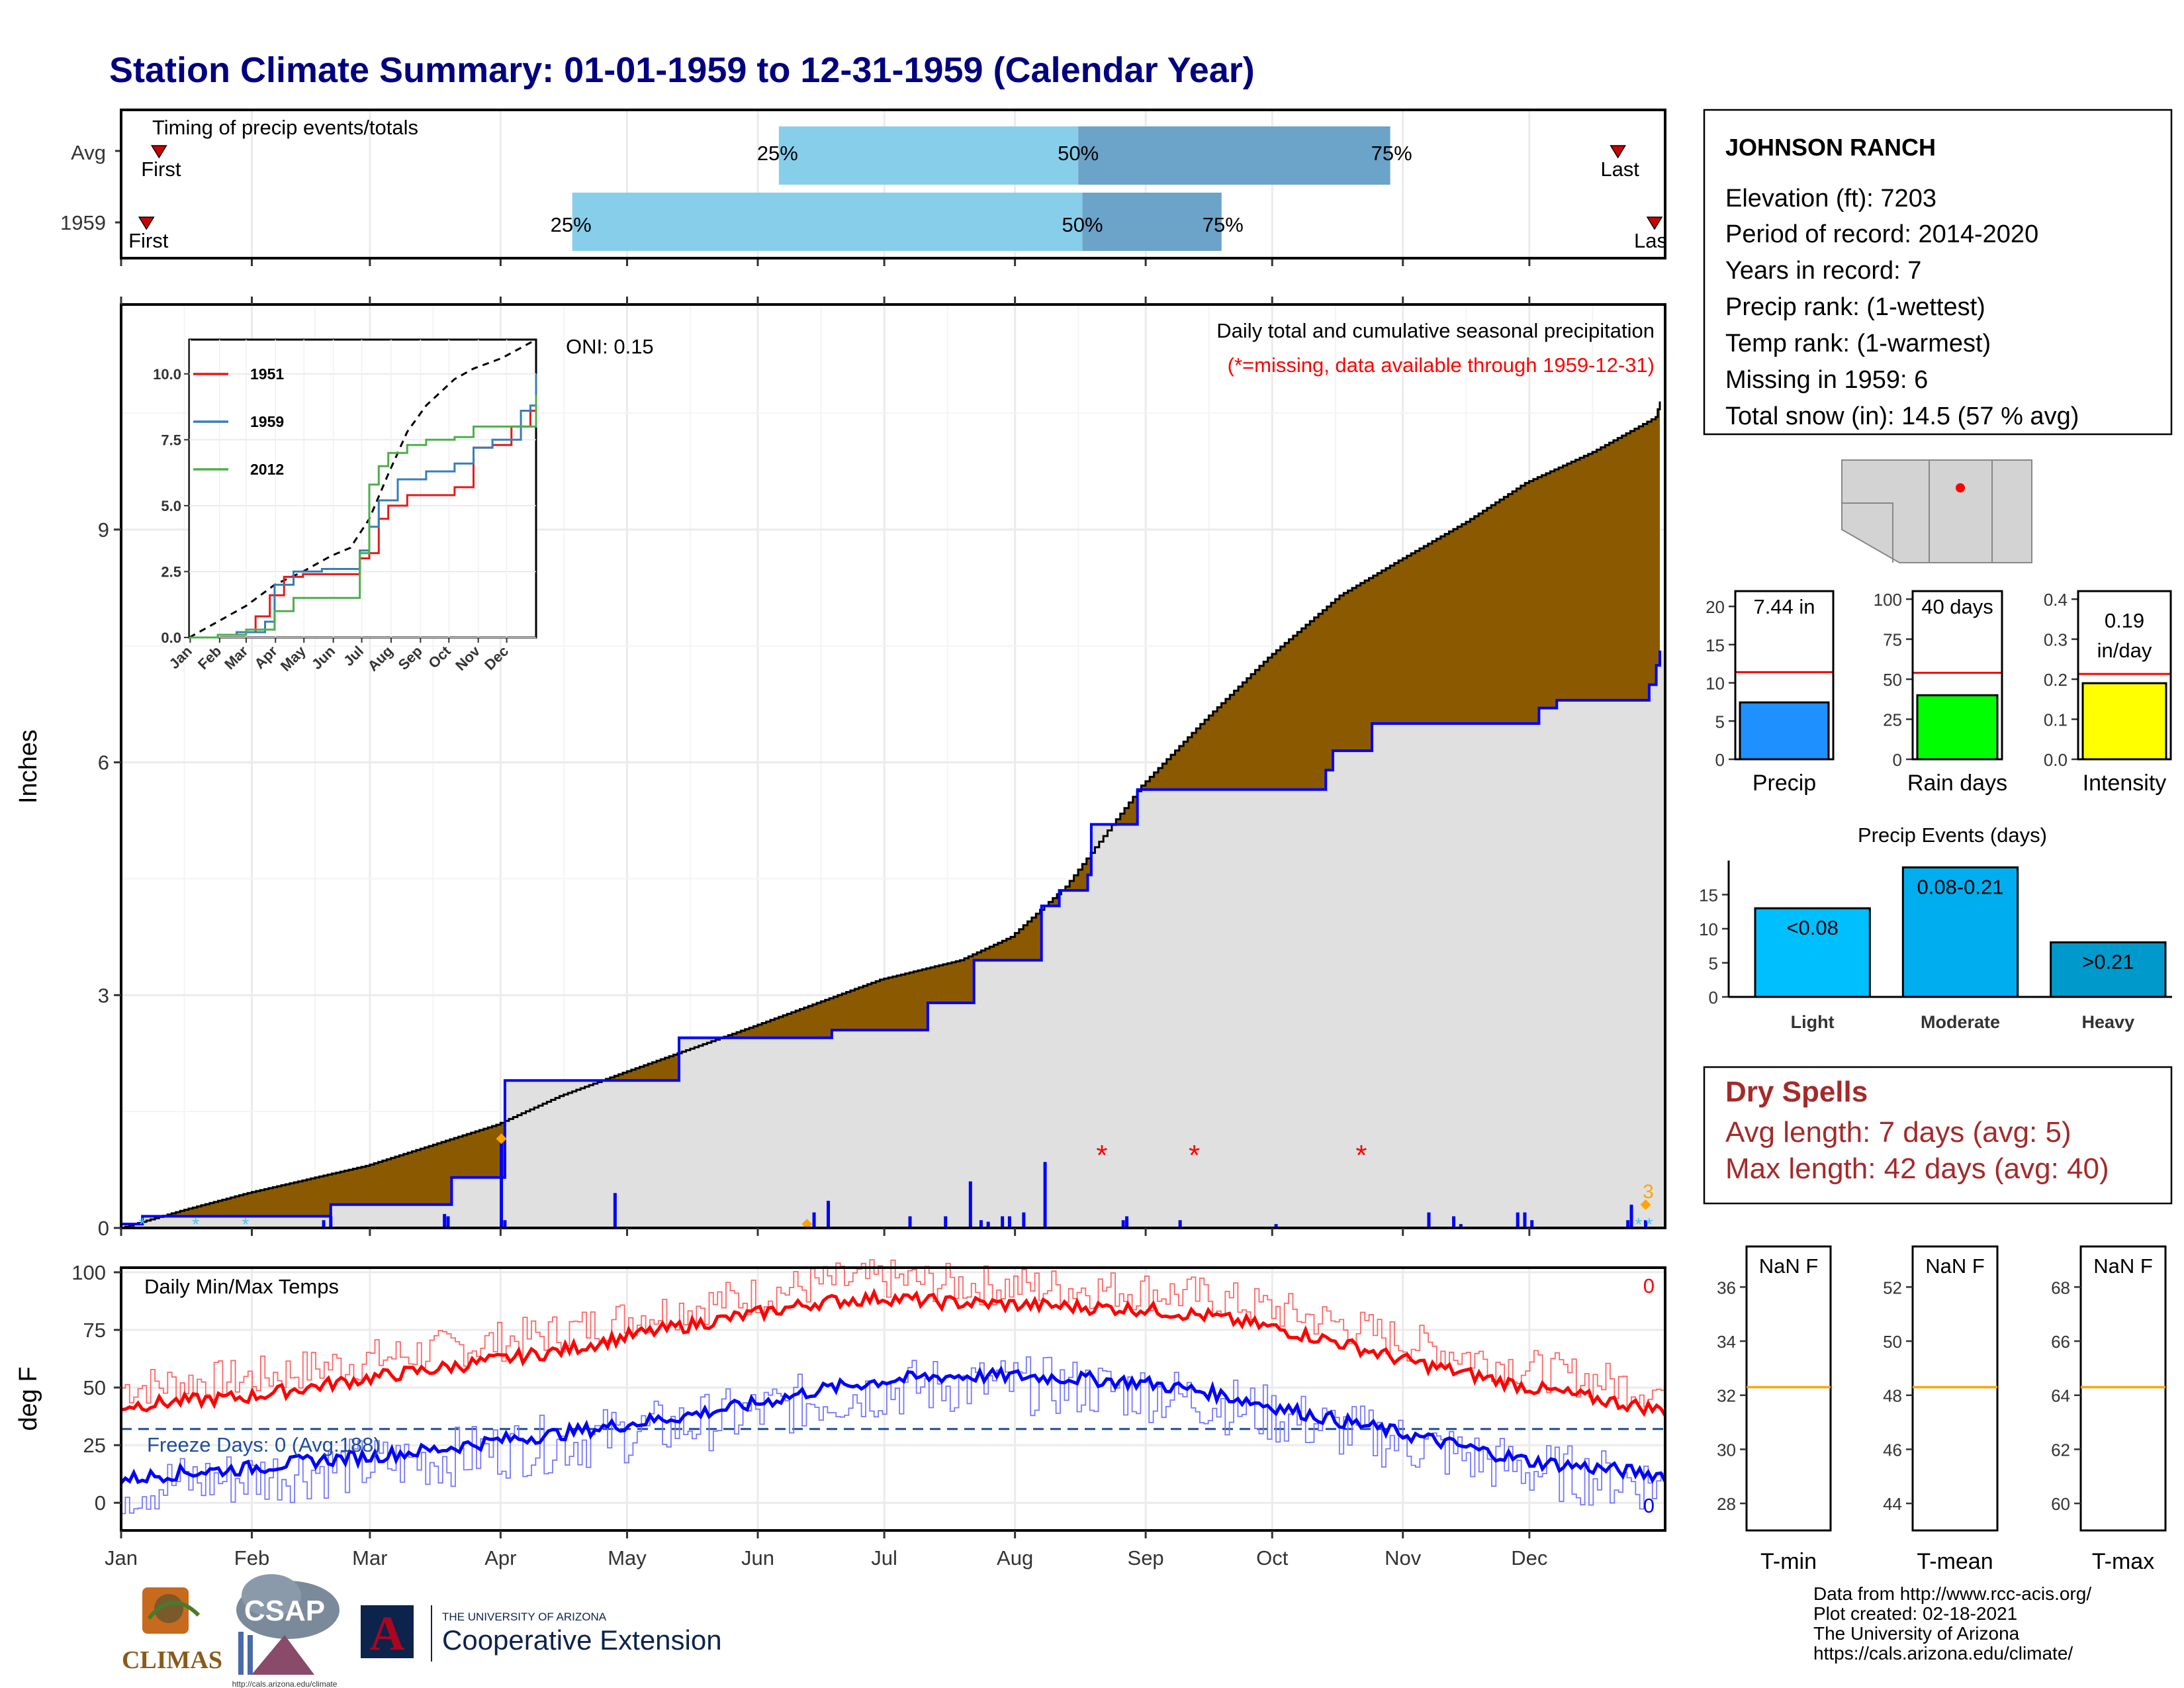 The width and height of the screenshot is (2184, 1688). I want to click on last-label: Last, so click(1619, 169).